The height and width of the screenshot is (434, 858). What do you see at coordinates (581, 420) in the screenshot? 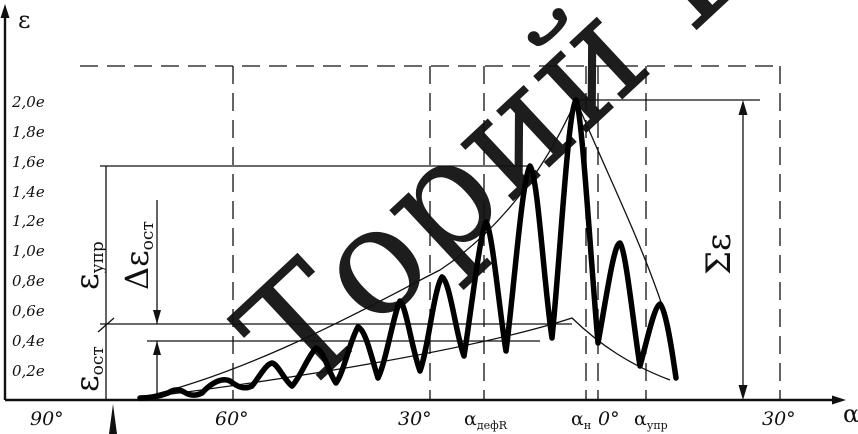
I see `alpha-n-label: αн` at bounding box center [581, 420].